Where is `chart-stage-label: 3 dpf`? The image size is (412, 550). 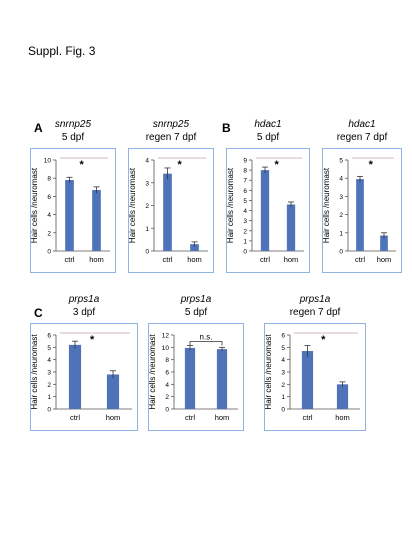
chart-stage-label: 3 dpf is located at coordinates (84, 312).